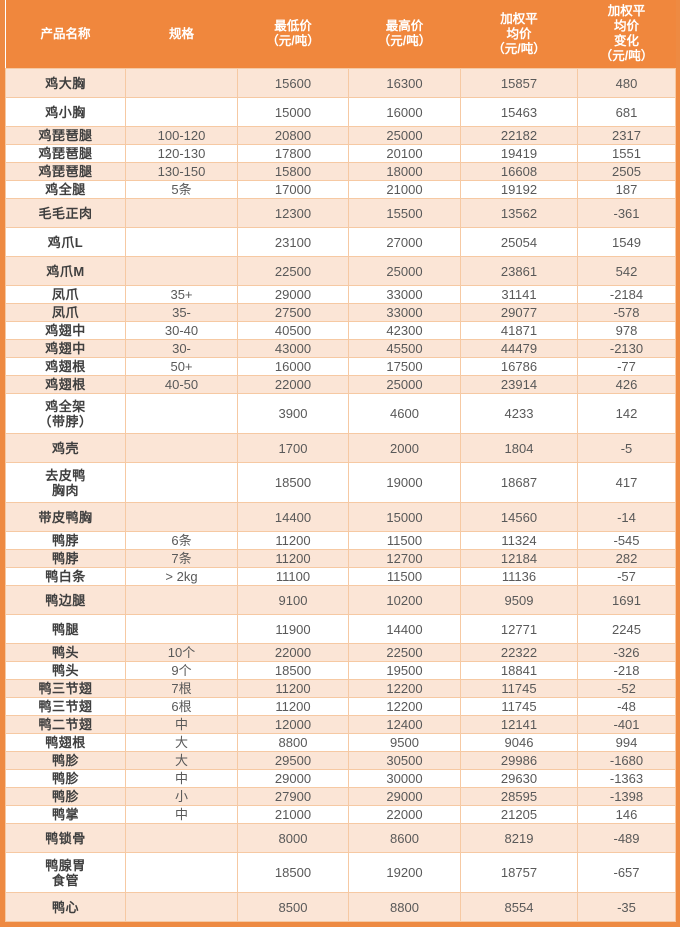  I want to click on avg-price-cell: 18757, so click(519, 872).